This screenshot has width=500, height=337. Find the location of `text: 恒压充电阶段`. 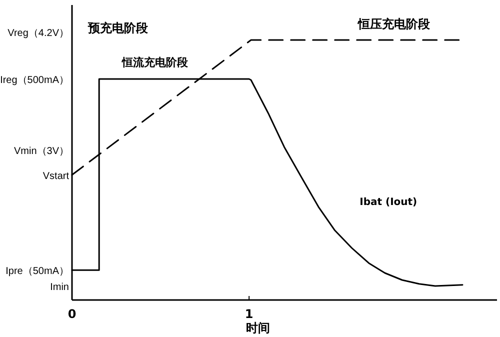

text: 恒压充电阶段 is located at coordinates (394, 24).